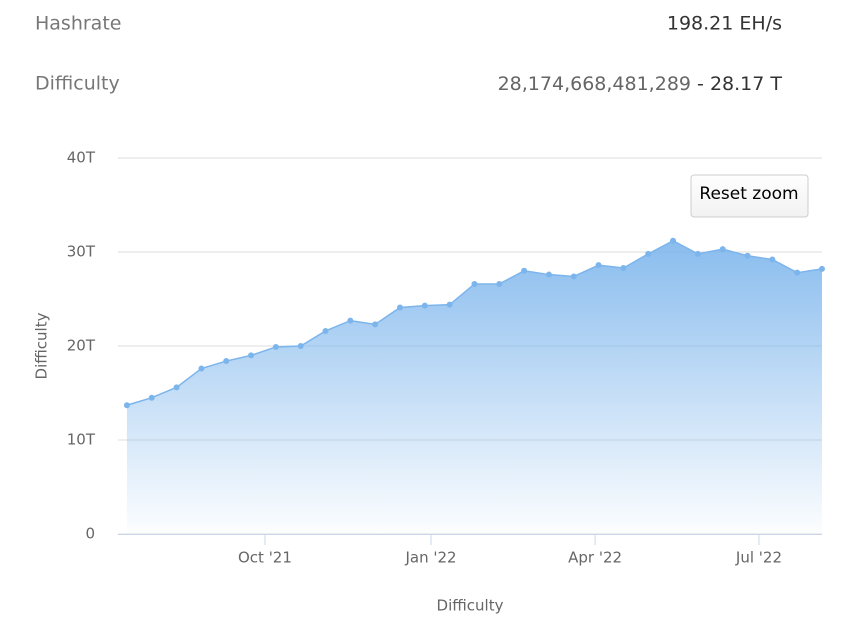 The image size is (852, 641). I want to click on stat-full: 28,174,668,481,289, so click(594, 84).